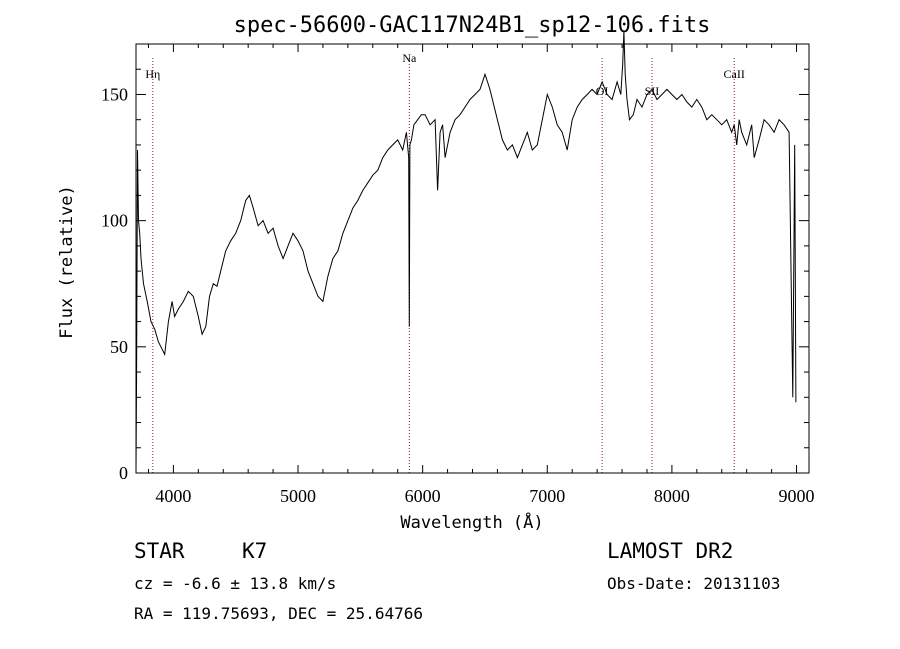  I want to click on x-axis-label: Wavelength (Å), so click(471, 522).